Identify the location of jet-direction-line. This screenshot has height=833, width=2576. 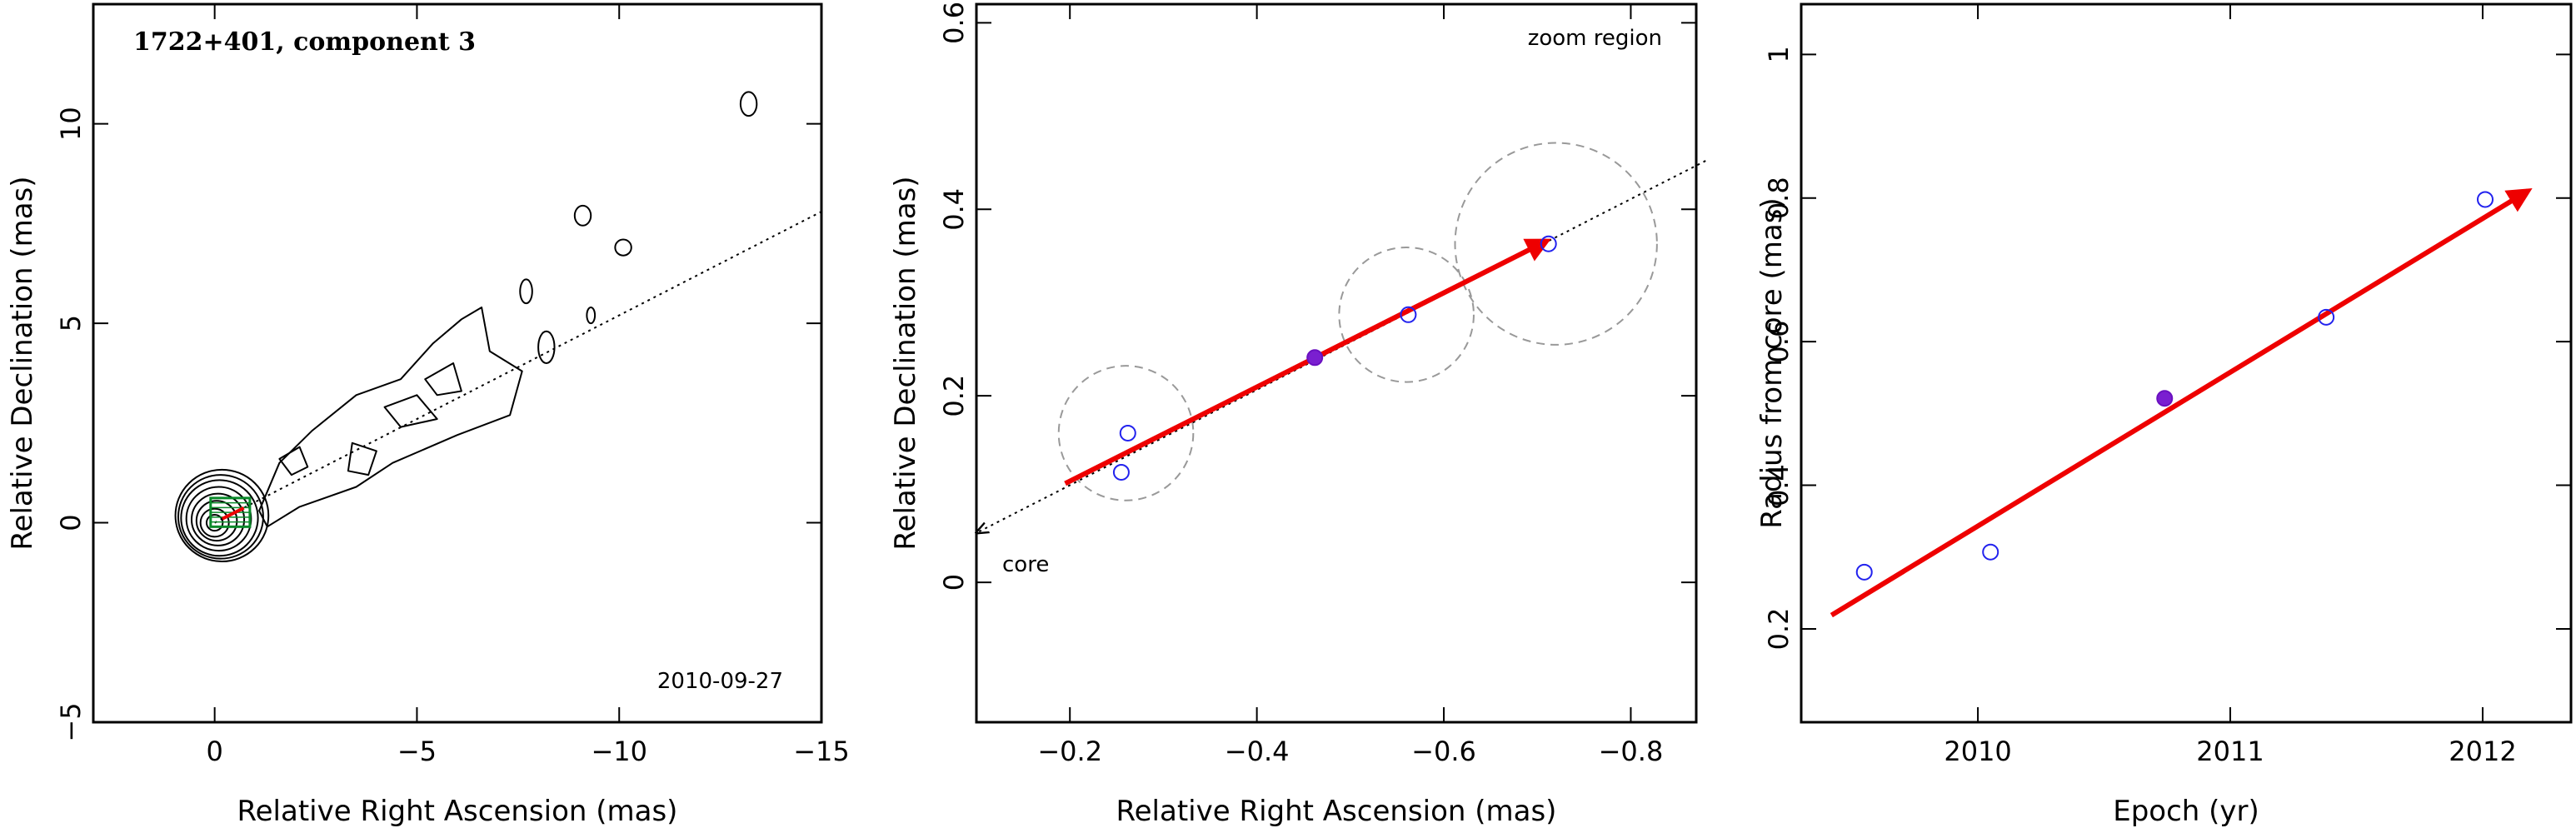
(518, 367).